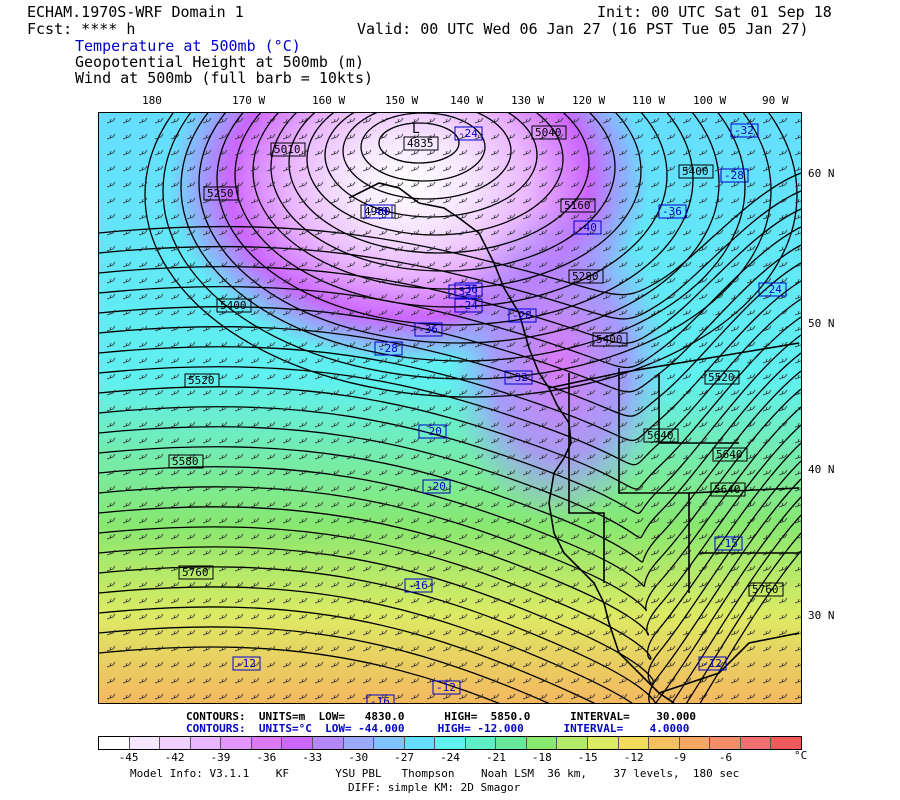 Image resolution: width=900 pixels, height=800 pixels. I want to click on height-label: 5010, so click(287, 149).